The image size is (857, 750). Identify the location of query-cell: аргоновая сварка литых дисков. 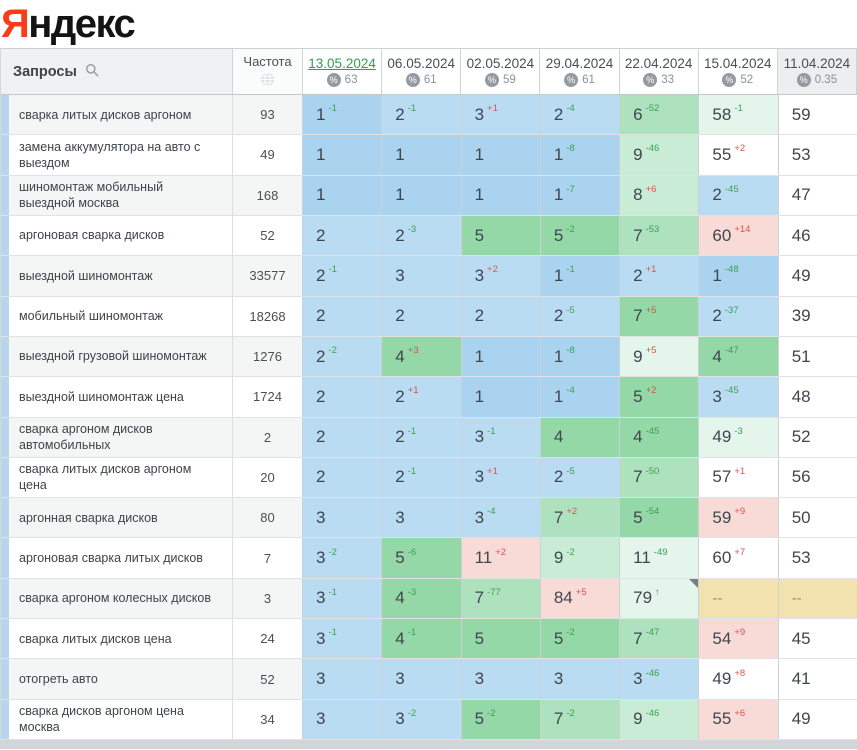
(121, 558).